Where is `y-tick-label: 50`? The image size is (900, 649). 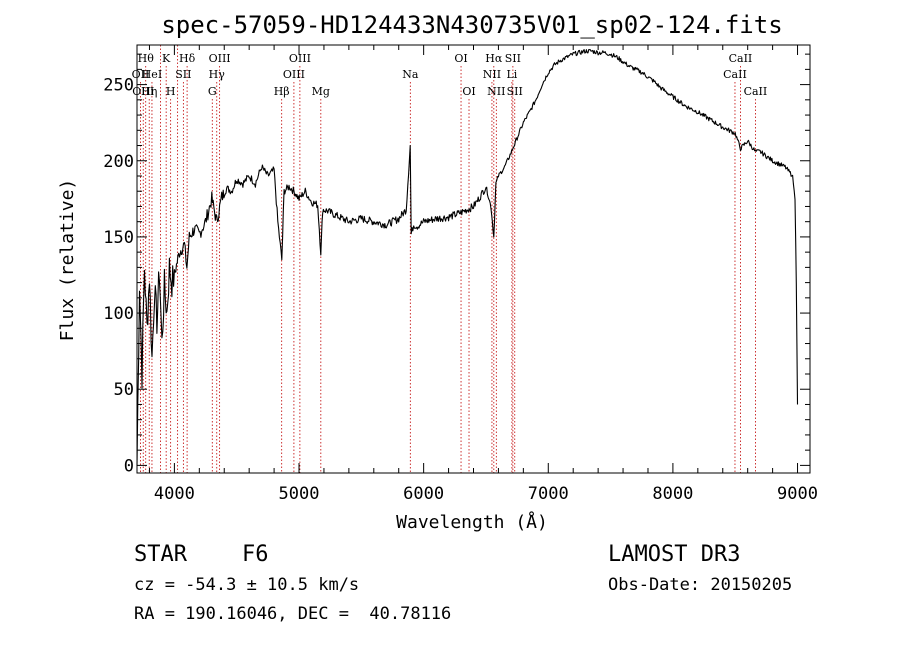 y-tick-label: 50 is located at coordinates (124, 390).